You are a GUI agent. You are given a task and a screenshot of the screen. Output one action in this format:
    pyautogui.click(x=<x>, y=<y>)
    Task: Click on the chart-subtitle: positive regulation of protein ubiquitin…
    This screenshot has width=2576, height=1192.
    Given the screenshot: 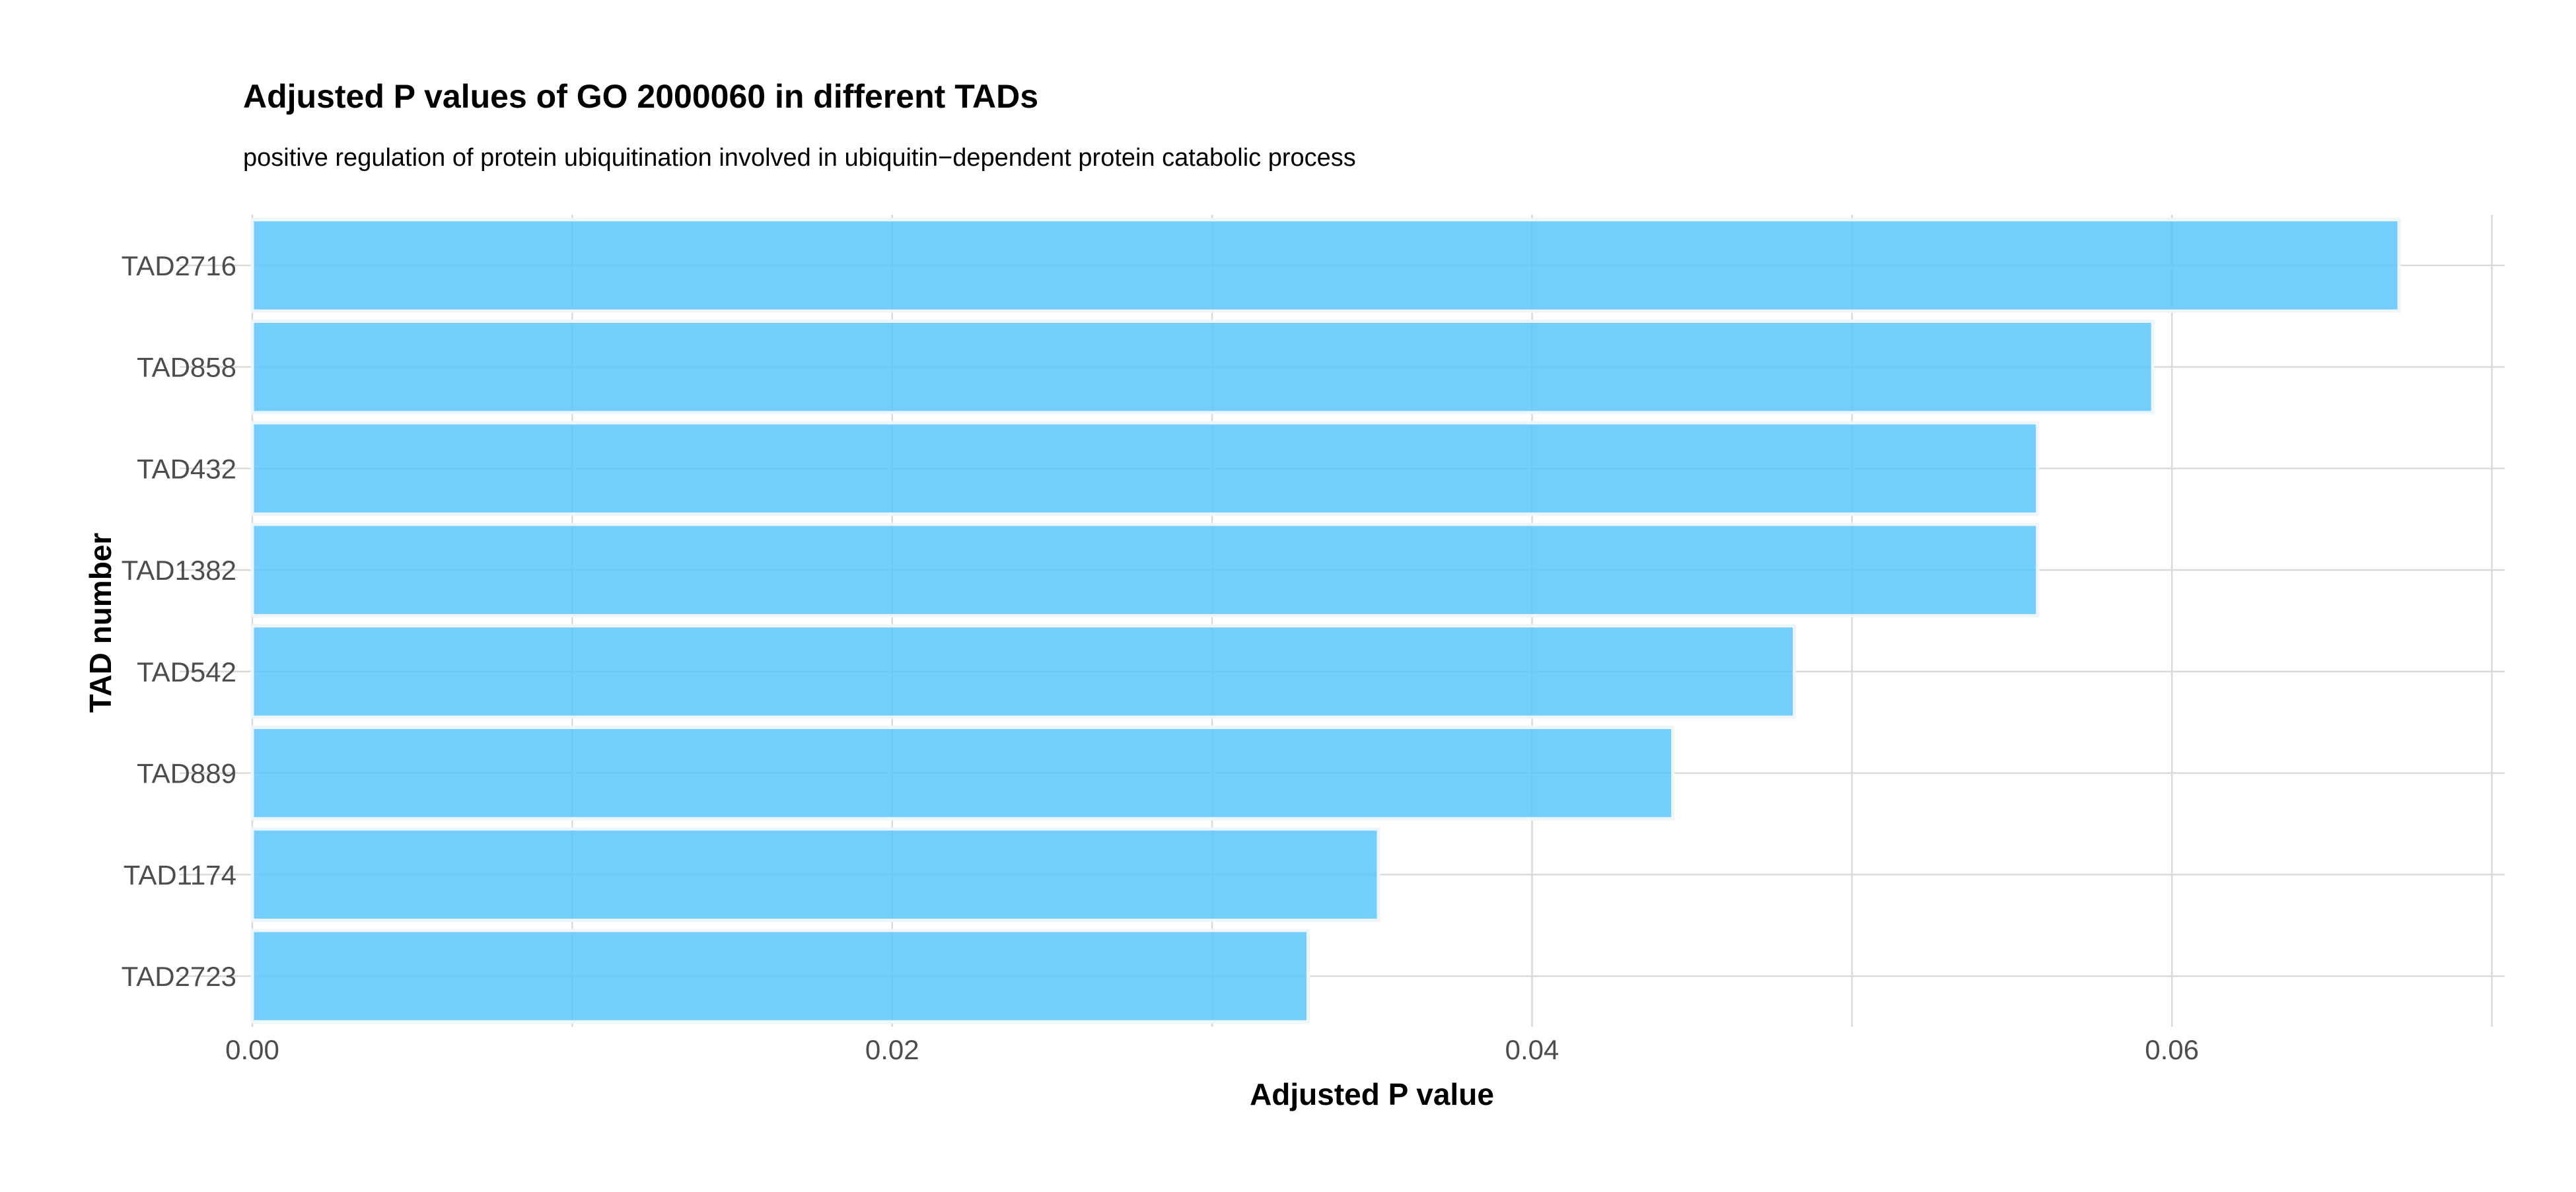 What is the action you would take?
    pyautogui.click(x=800, y=158)
    